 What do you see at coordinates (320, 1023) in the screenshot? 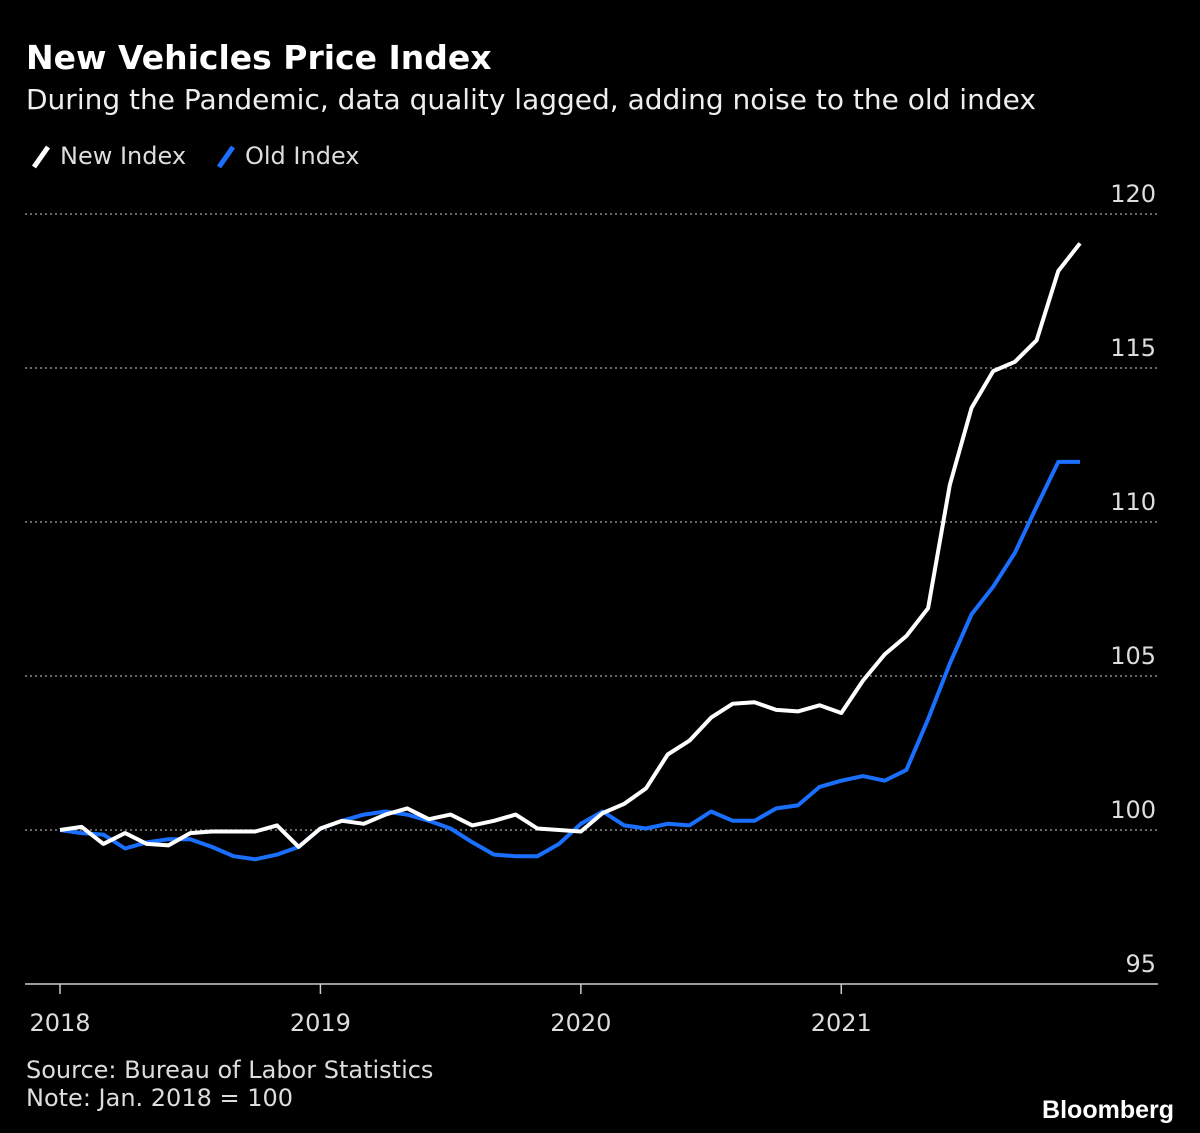
I see `x-tick-label: 2019` at bounding box center [320, 1023].